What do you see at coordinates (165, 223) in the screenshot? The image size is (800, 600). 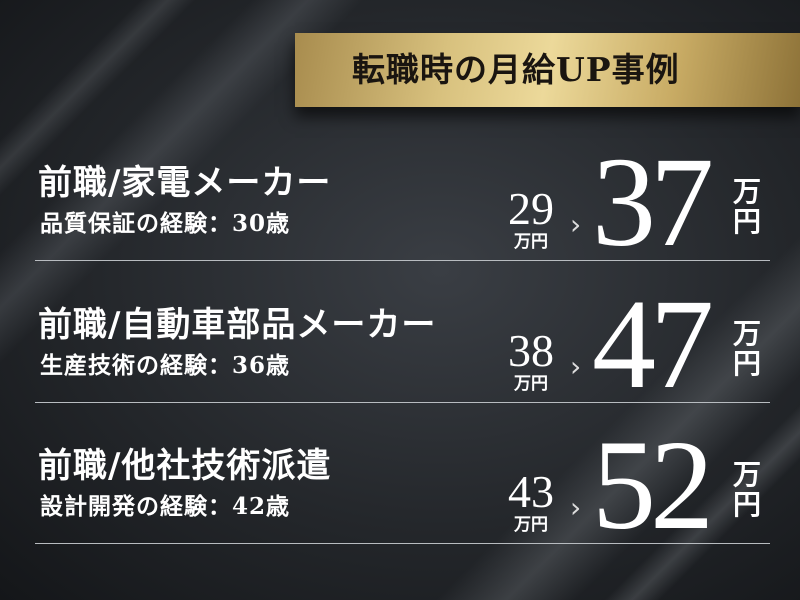 I see `case-detail: 品質保証の経験：30歳` at bounding box center [165, 223].